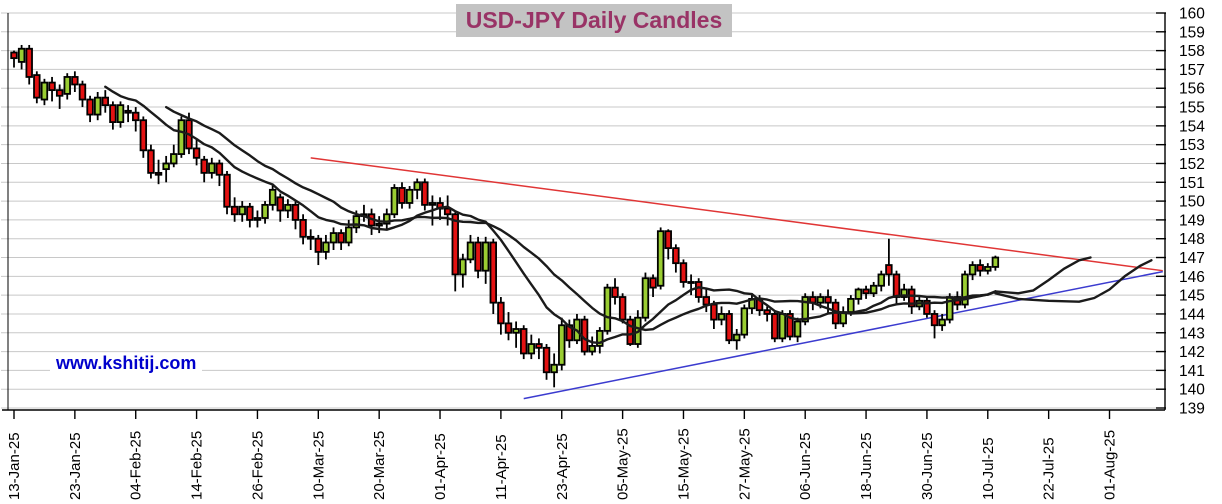  Describe the element at coordinates (1192, 14) in the screenshot. I see `y-tick-label: 160` at that location.